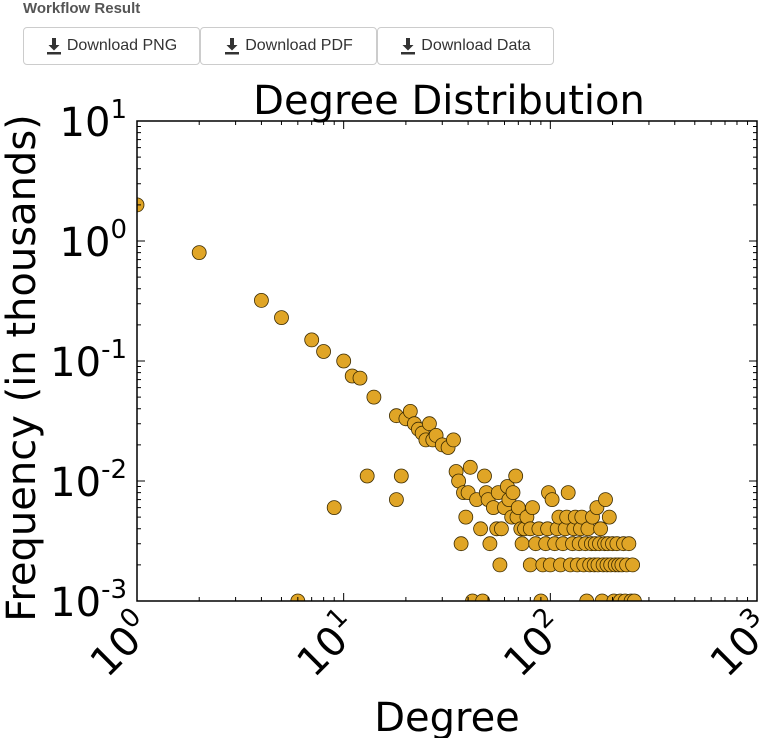 Image resolution: width=776 pixels, height=738 pixels. I want to click on y-axis-label: Frequency (in thousands), so click(22, 368).